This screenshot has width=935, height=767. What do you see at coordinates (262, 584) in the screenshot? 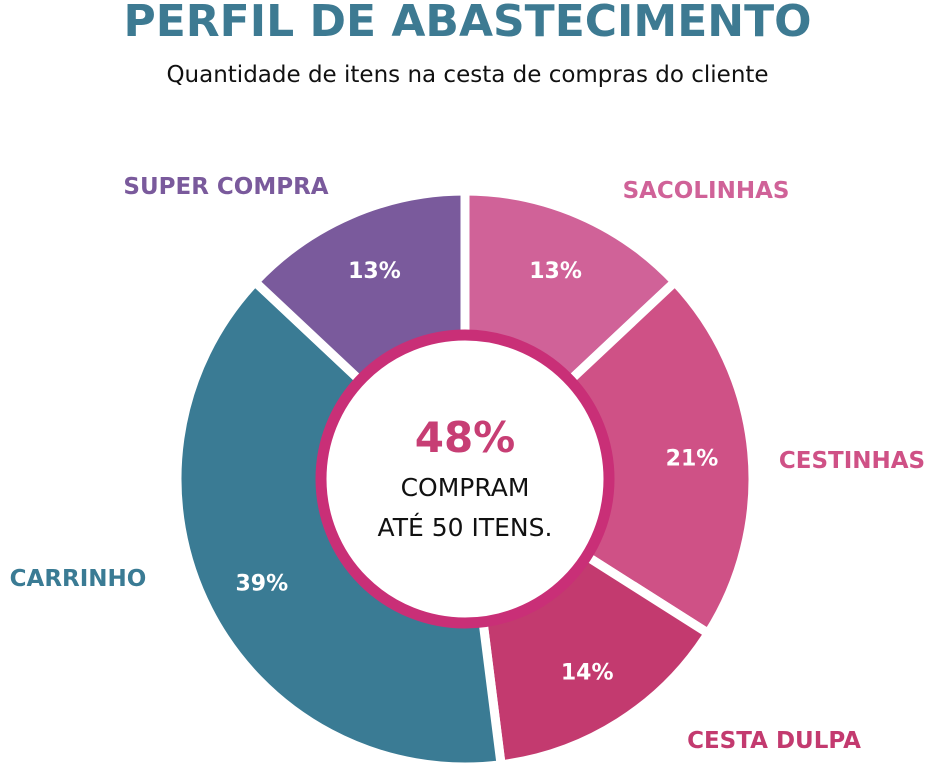
I see `slice-value-label: 39%` at bounding box center [262, 584].